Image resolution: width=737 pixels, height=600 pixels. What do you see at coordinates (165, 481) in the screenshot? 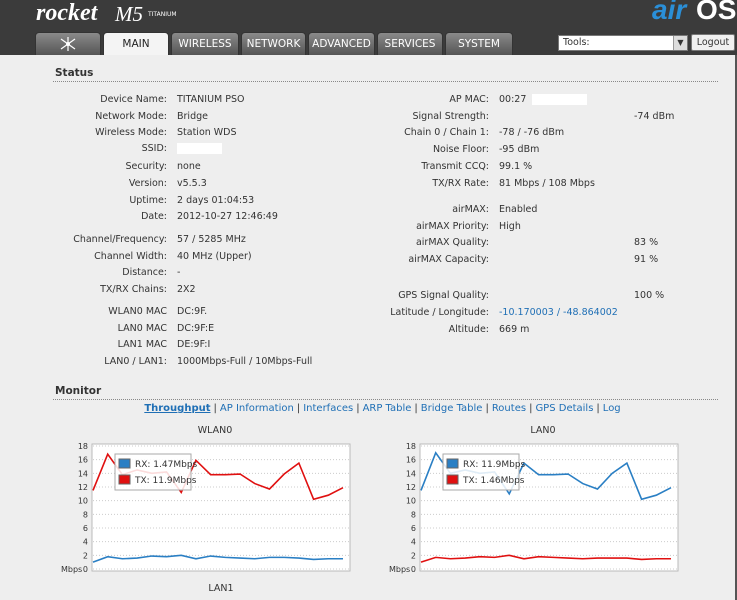
I see `legend-label: TX: 11.9Mbps` at bounding box center [165, 481].